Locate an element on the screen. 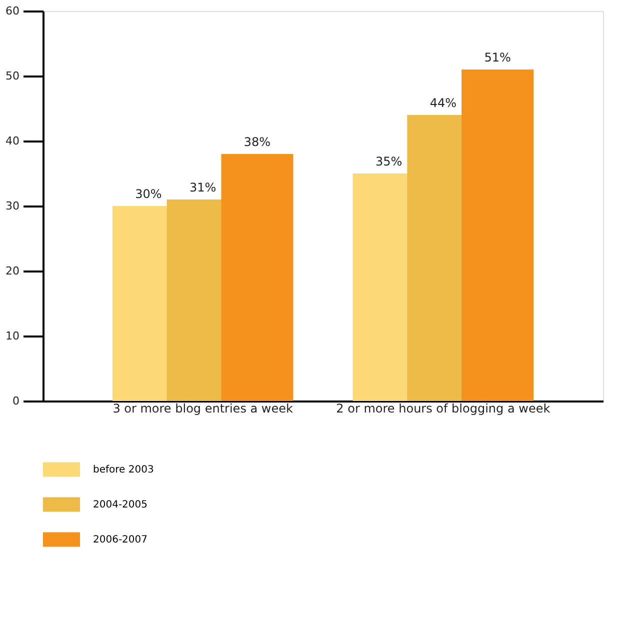 The width and height of the screenshot is (622, 634). legend-label: 2004-2005 is located at coordinates (120, 505).